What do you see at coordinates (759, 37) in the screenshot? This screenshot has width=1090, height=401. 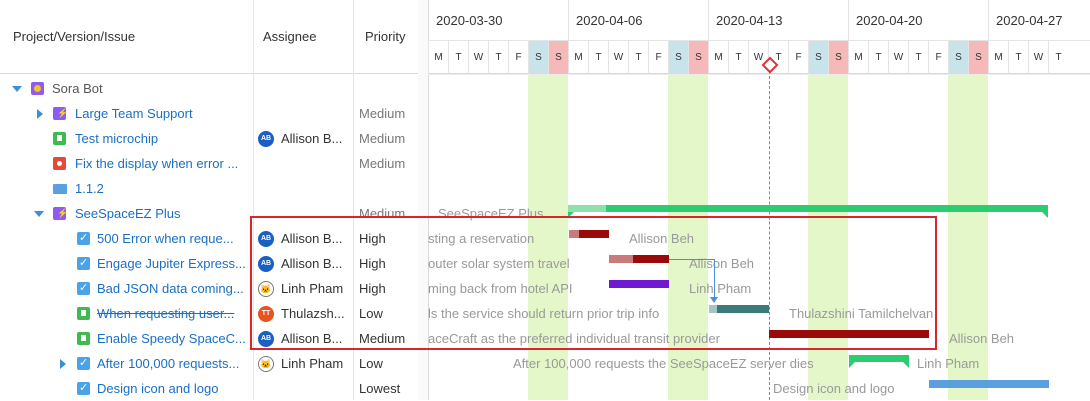 I see `timeline-header` at bounding box center [759, 37].